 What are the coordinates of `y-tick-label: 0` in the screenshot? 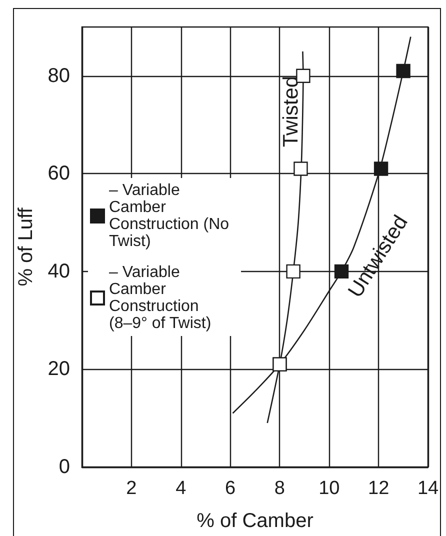 It's located at (64, 467).